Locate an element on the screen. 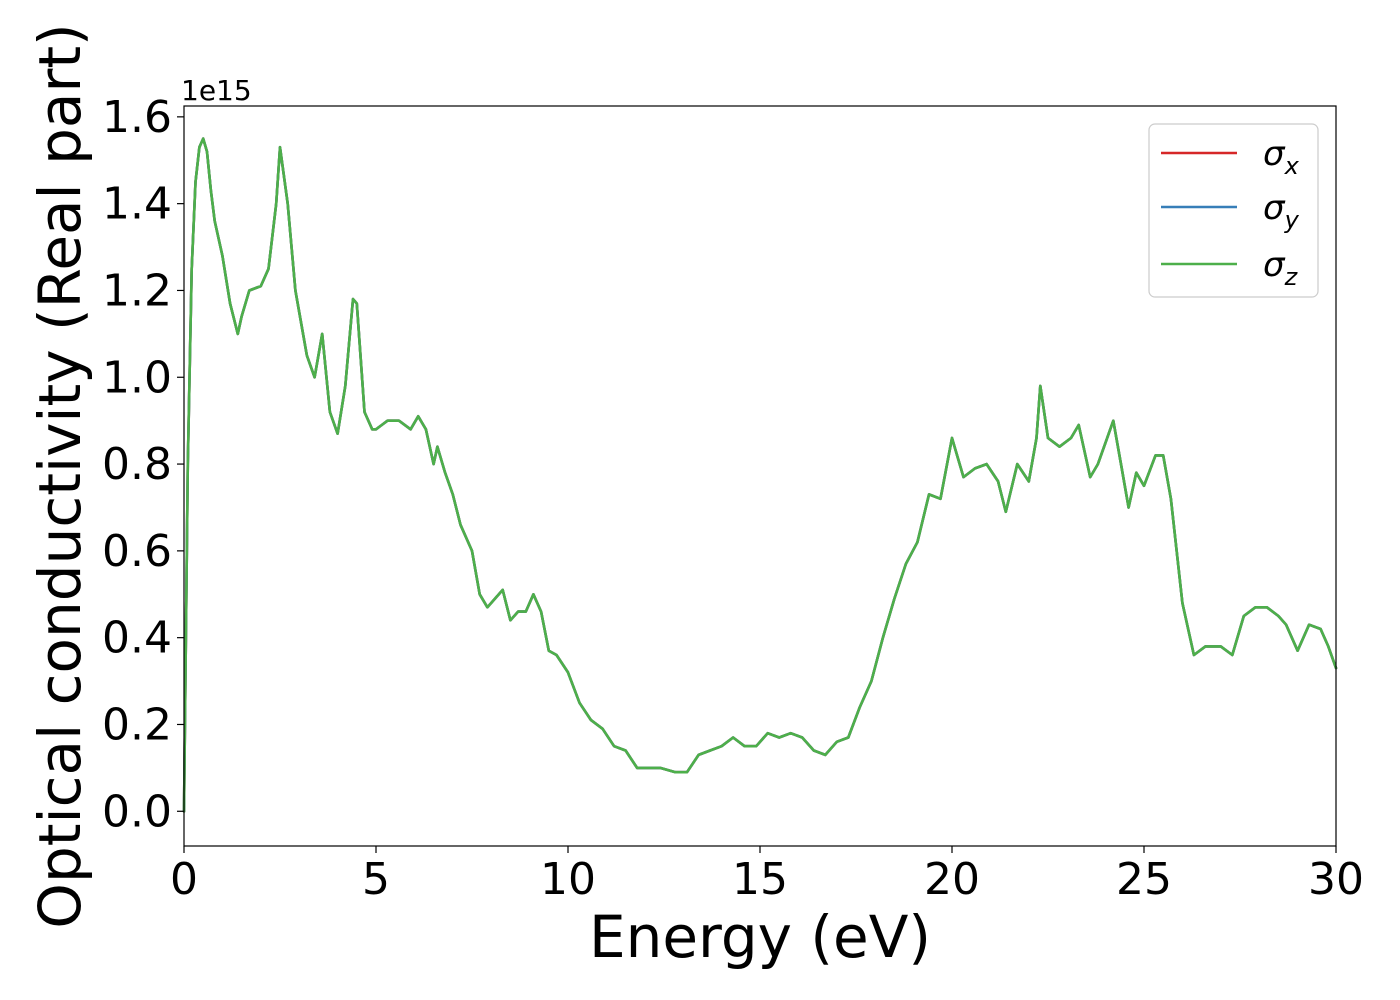 The image size is (1400, 1000). x-tick-label: 30 is located at coordinates (1336, 879).